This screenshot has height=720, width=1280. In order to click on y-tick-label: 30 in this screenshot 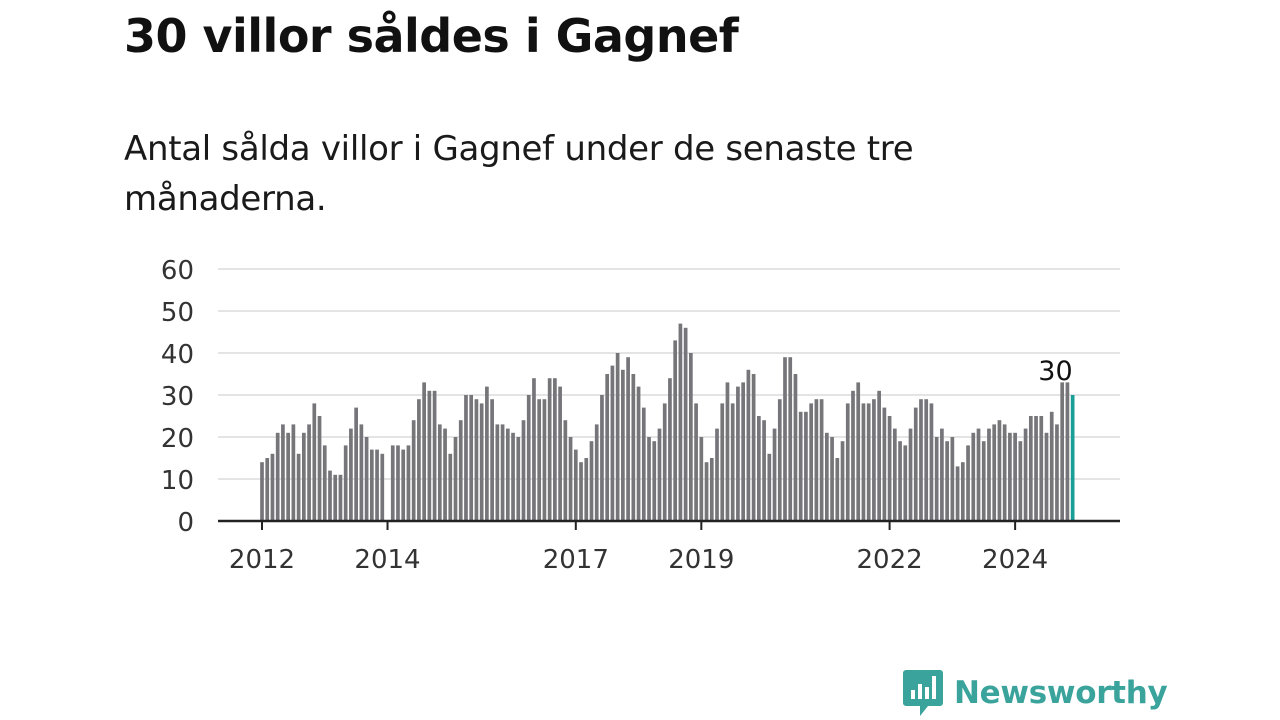, I will do `click(177, 397)`.